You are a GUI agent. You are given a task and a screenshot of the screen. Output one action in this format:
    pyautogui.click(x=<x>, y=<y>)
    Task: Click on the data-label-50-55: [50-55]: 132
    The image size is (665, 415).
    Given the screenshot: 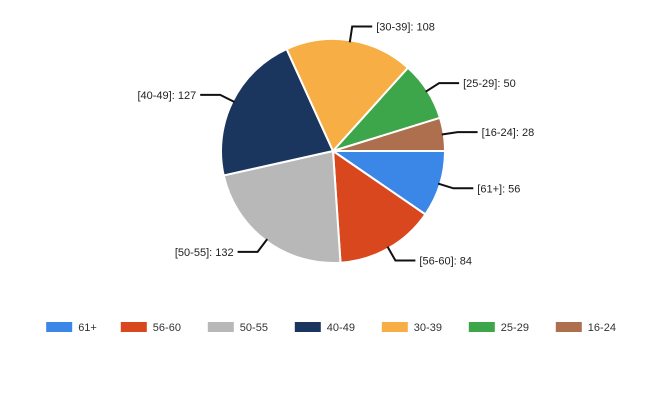 What is the action you would take?
    pyautogui.click(x=204, y=253)
    